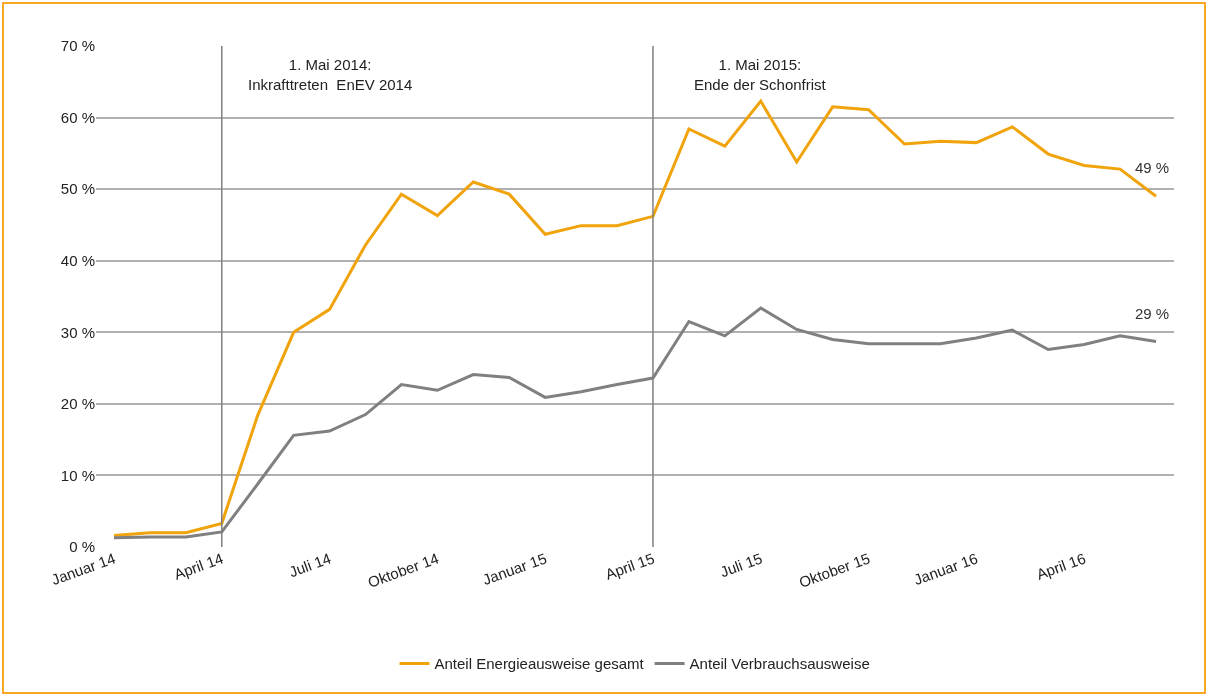 The image size is (1212, 700). What do you see at coordinates (77, 189) in the screenshot?
I see `y-tick-label: 50 %` at bounding box center [77, 189].